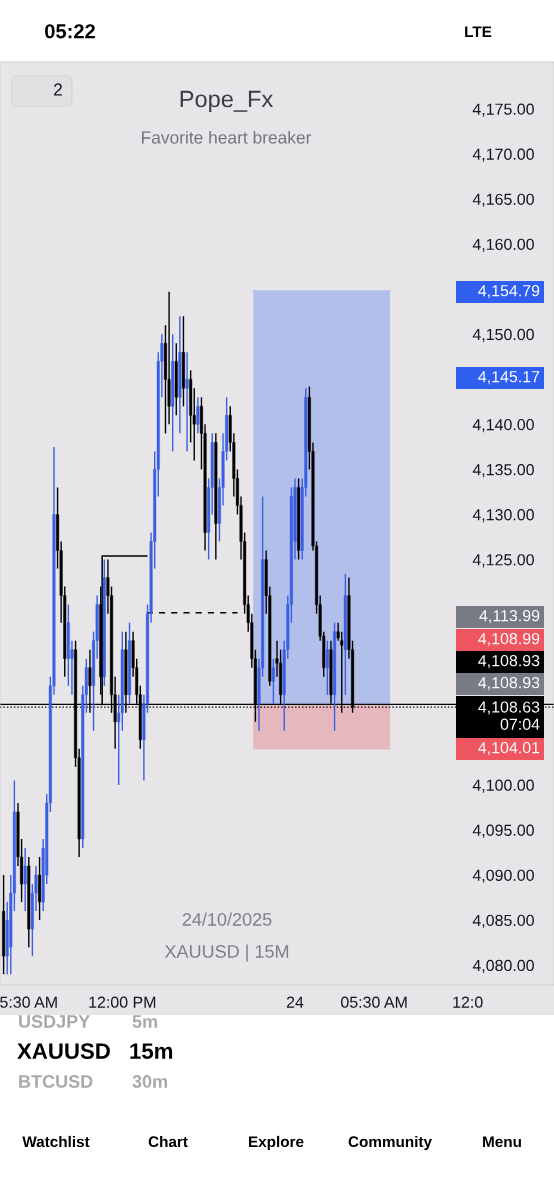  What do you see at coordinates (144, 1021) in the screenshot?
I see `text: 5m` at bounding box center [144, 1021].